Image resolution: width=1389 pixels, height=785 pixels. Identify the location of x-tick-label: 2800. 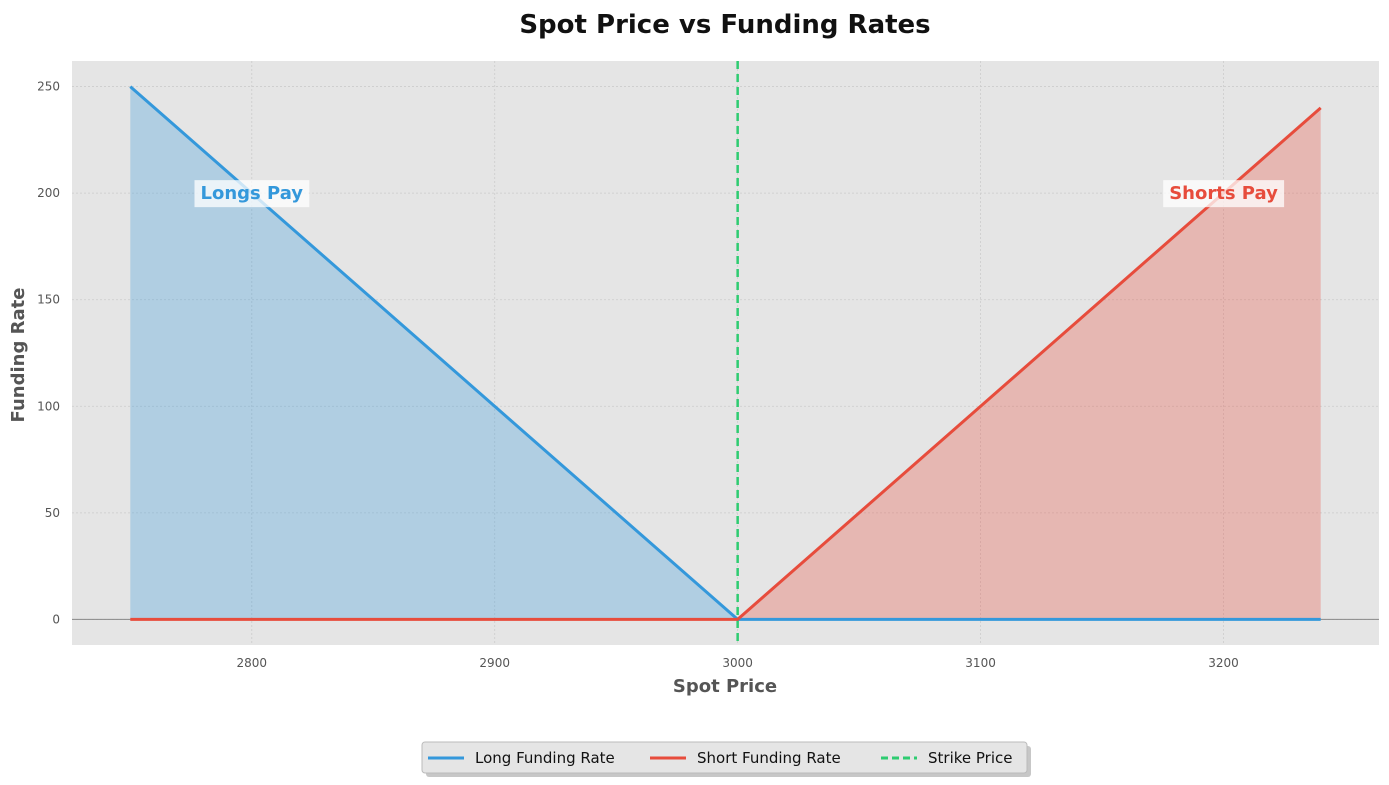
(251, 663).